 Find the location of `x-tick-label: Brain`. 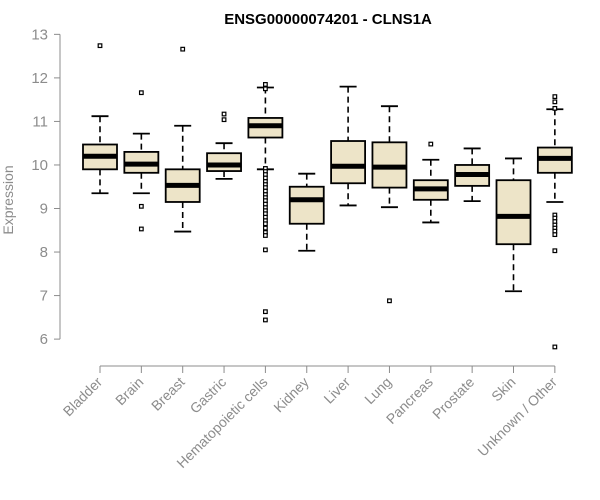

x-tick-label: Brain is located at coordinates (129, 391).